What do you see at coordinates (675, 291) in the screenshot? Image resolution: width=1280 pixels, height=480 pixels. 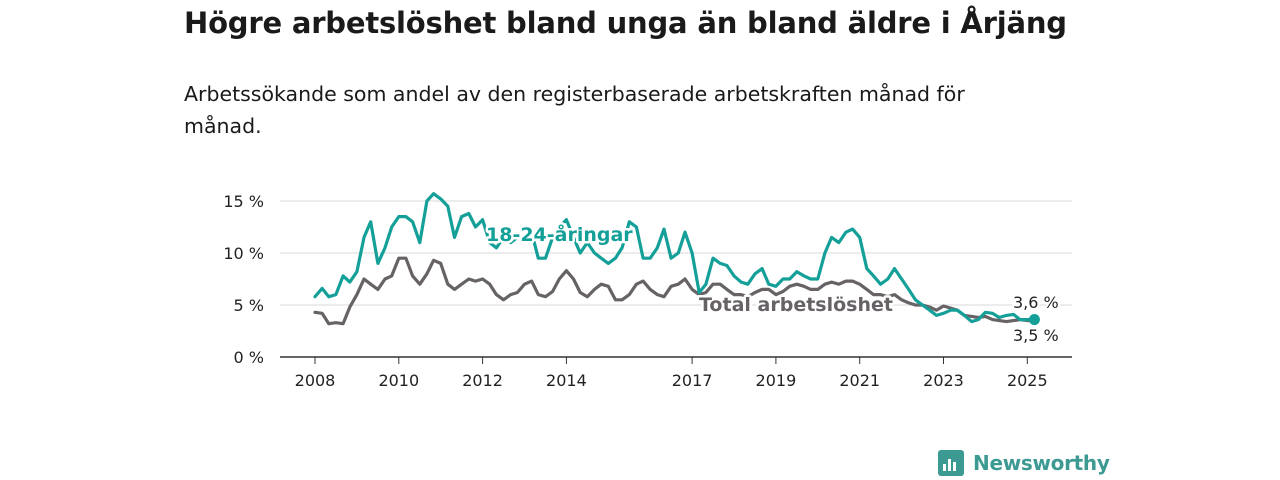 I see `series-line-total` at bounding box center [675, 291].